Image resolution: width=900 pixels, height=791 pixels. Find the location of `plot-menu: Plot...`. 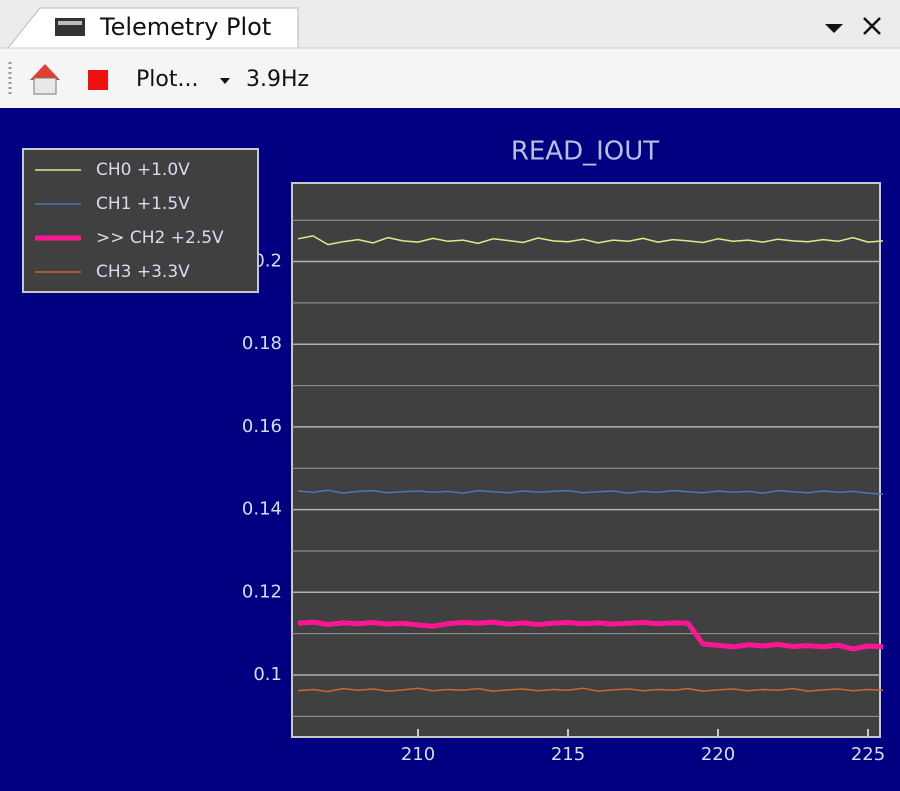

plot-menu: Plot... is located at coordinates (167, 79).